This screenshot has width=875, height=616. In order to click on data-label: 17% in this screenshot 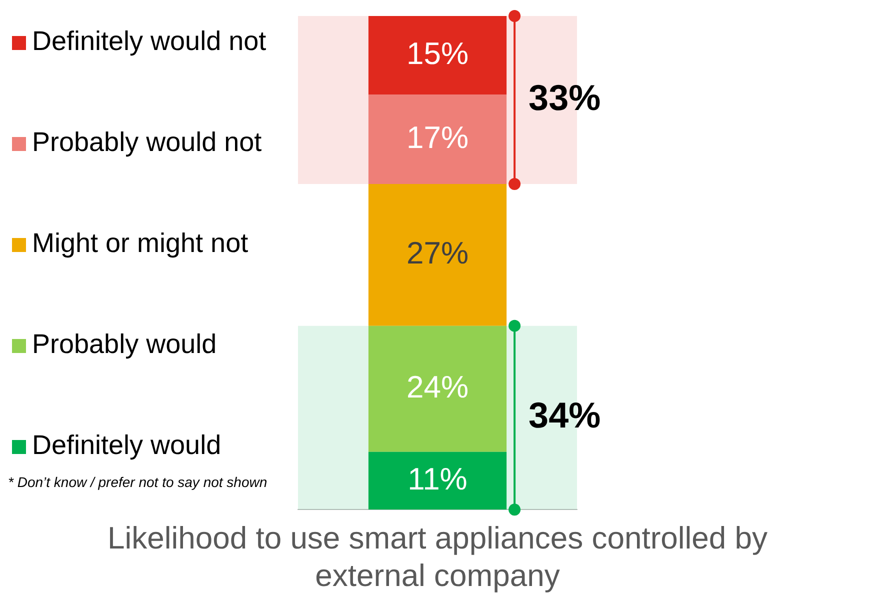, I will do `click(437, 137)`.